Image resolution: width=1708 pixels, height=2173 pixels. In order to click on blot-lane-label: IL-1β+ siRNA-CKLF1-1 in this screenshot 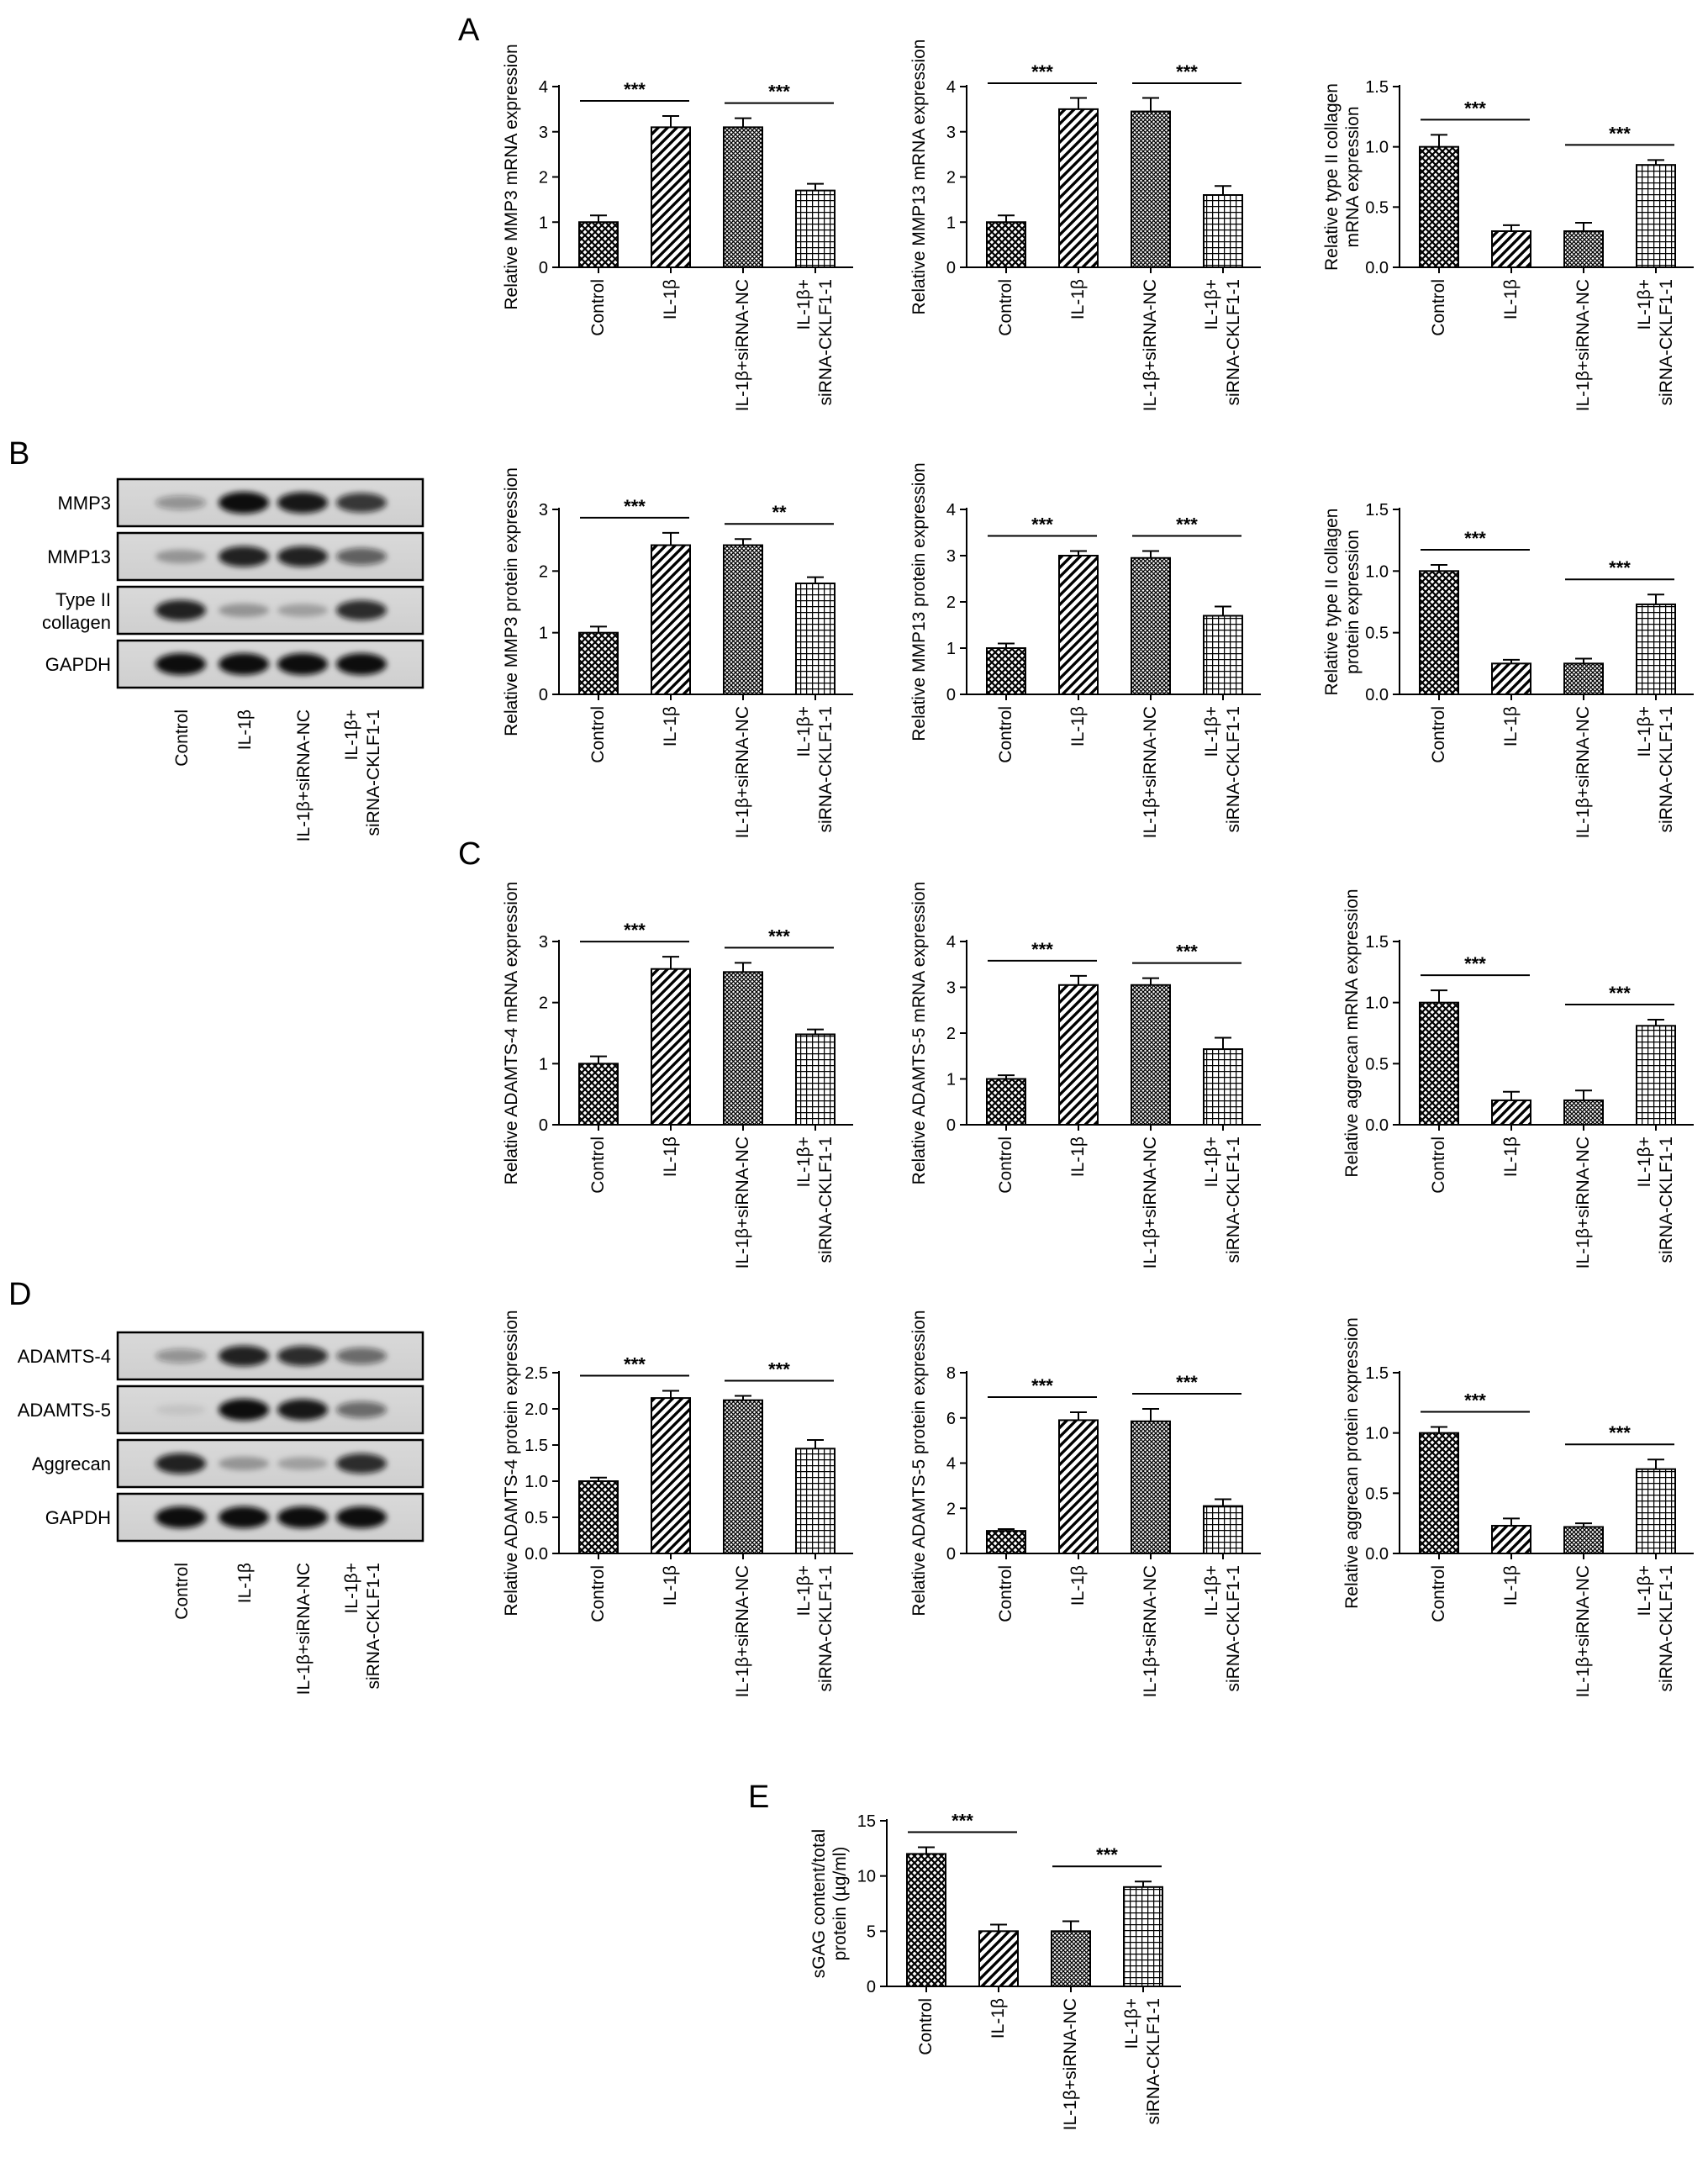, I will do `click(362, 1626)`.